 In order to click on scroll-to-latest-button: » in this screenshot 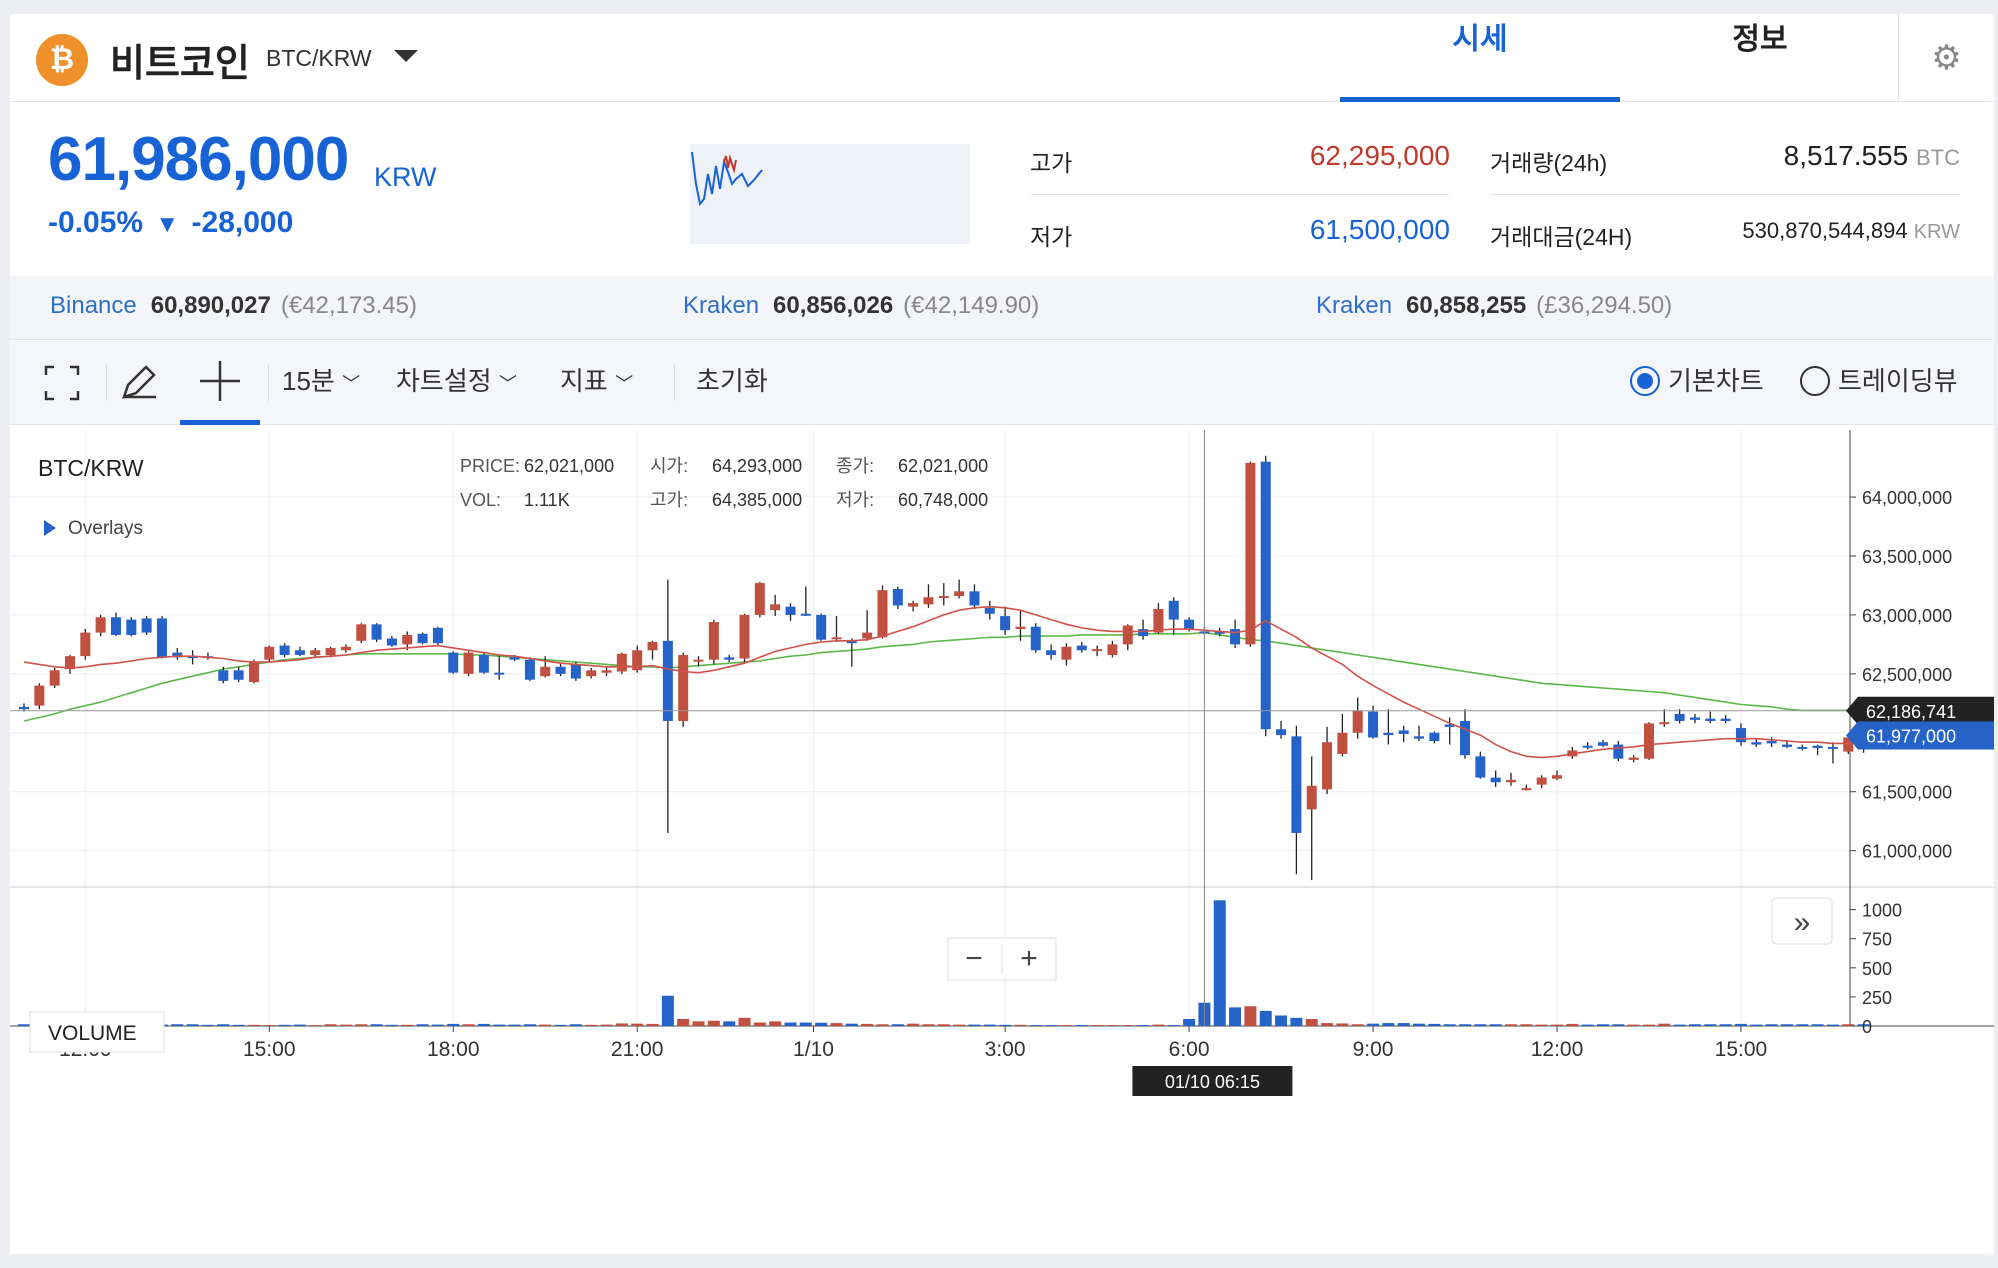, I will do `click(1802, 921)`.